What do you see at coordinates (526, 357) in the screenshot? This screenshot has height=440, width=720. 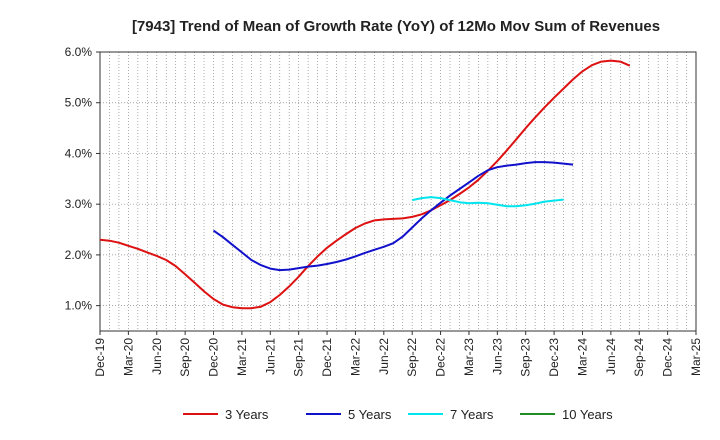 I see `x-tick-label: Sep-23` at bounding box center [526, 357].